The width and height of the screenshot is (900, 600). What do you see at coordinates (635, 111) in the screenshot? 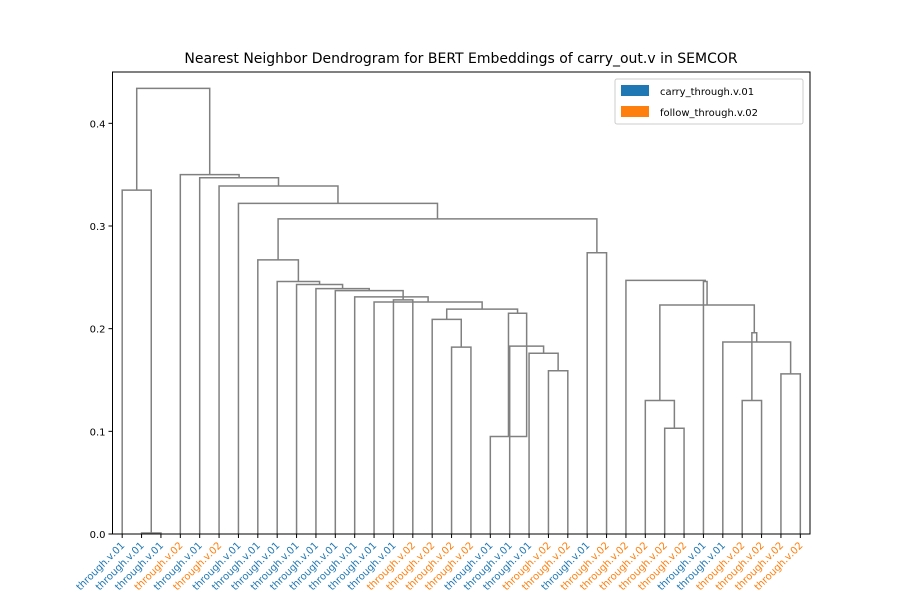
I see `legend-swatch-follow-through` at bounding box center [635, 111].